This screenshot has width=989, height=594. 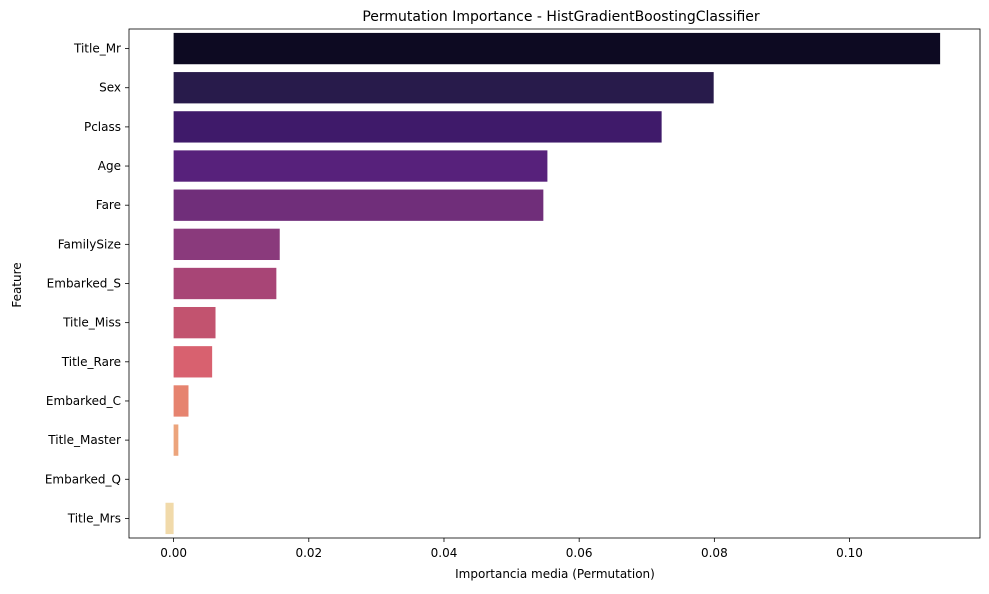 What do you see at coordinates (417, 127) in the screenshot?
I see `bar-pclass` at bounding box center [417, 127].